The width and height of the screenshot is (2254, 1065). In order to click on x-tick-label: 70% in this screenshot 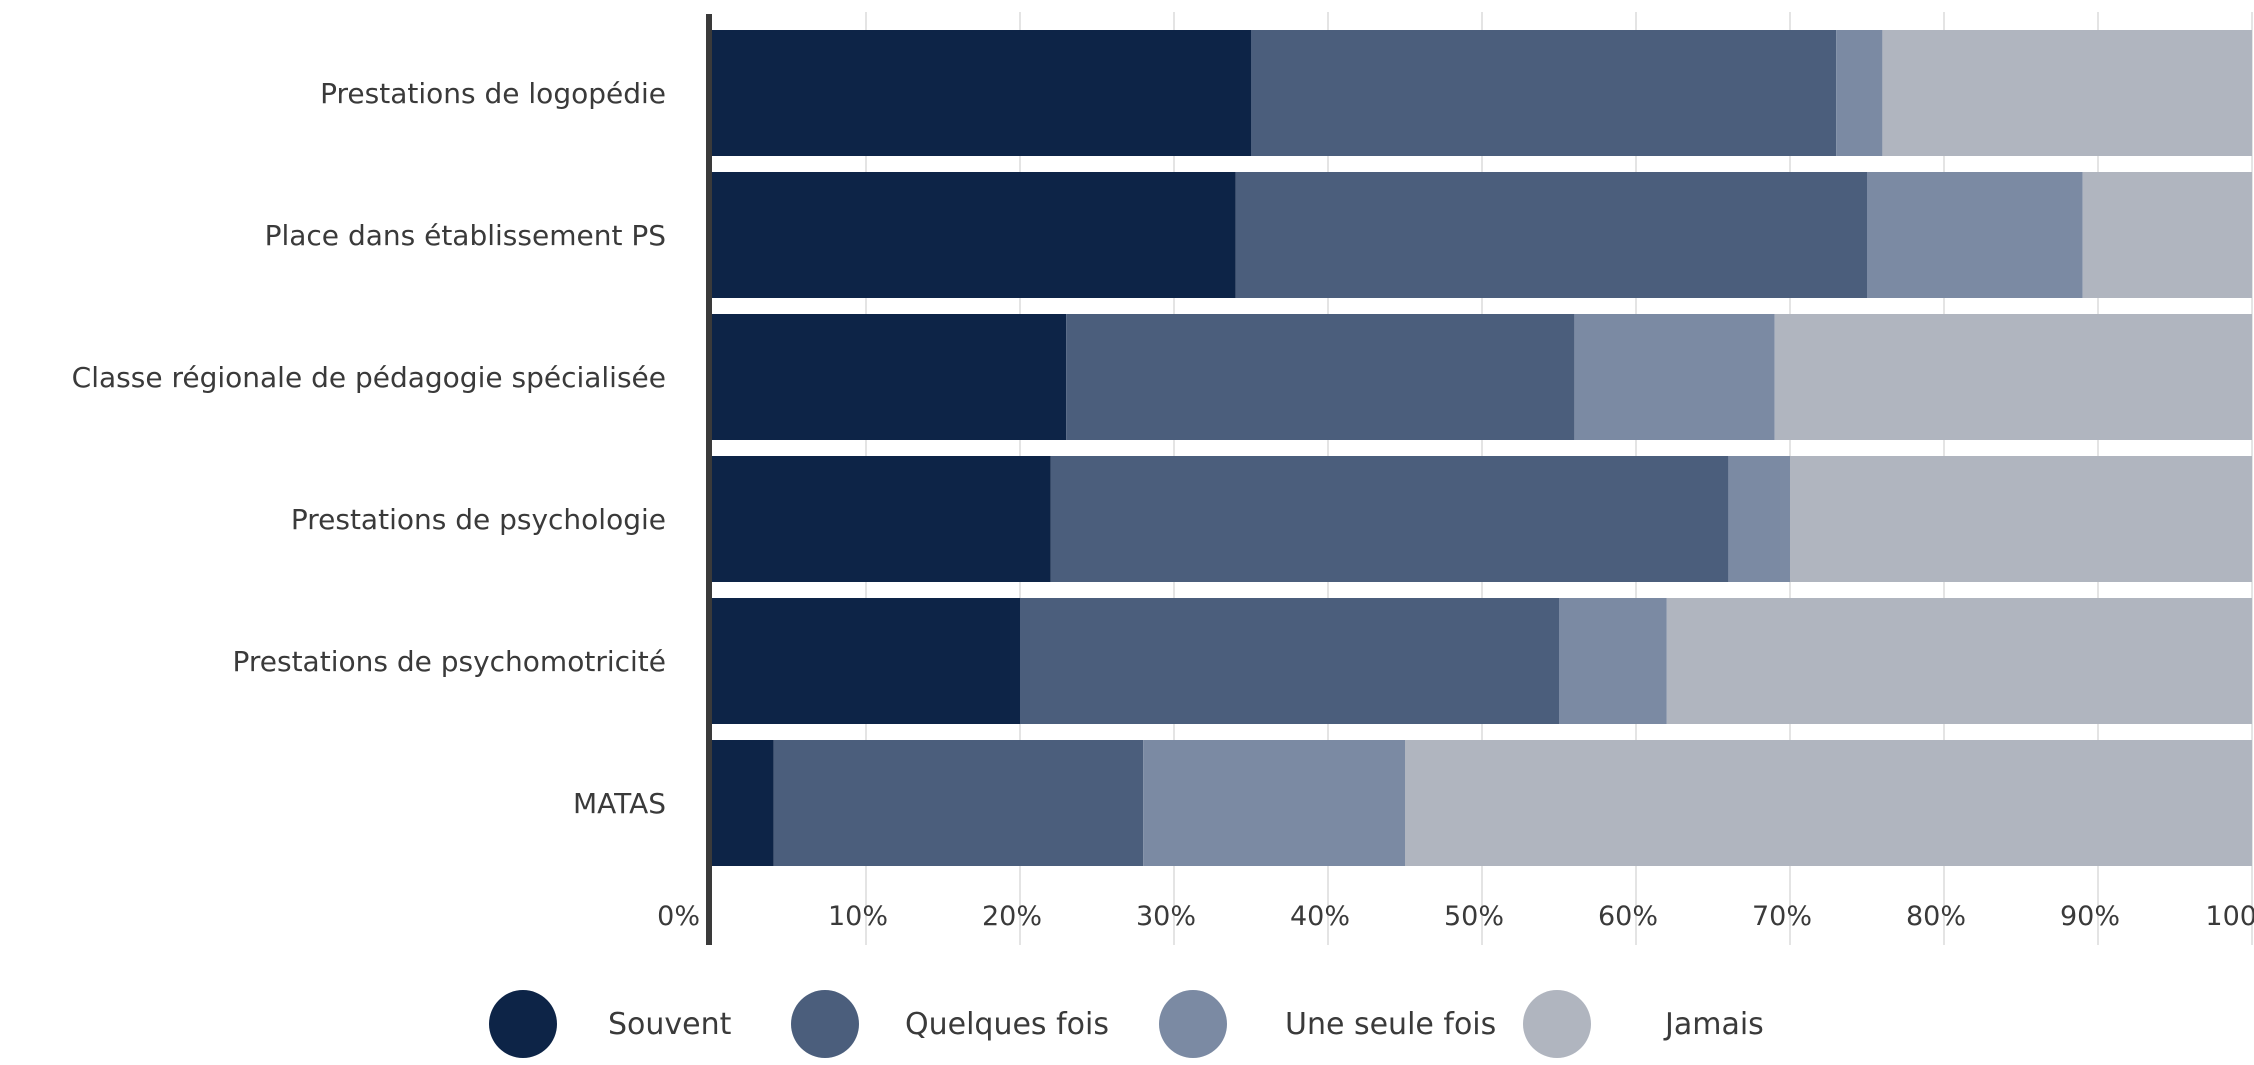, I will do `click(1782, 916)`.